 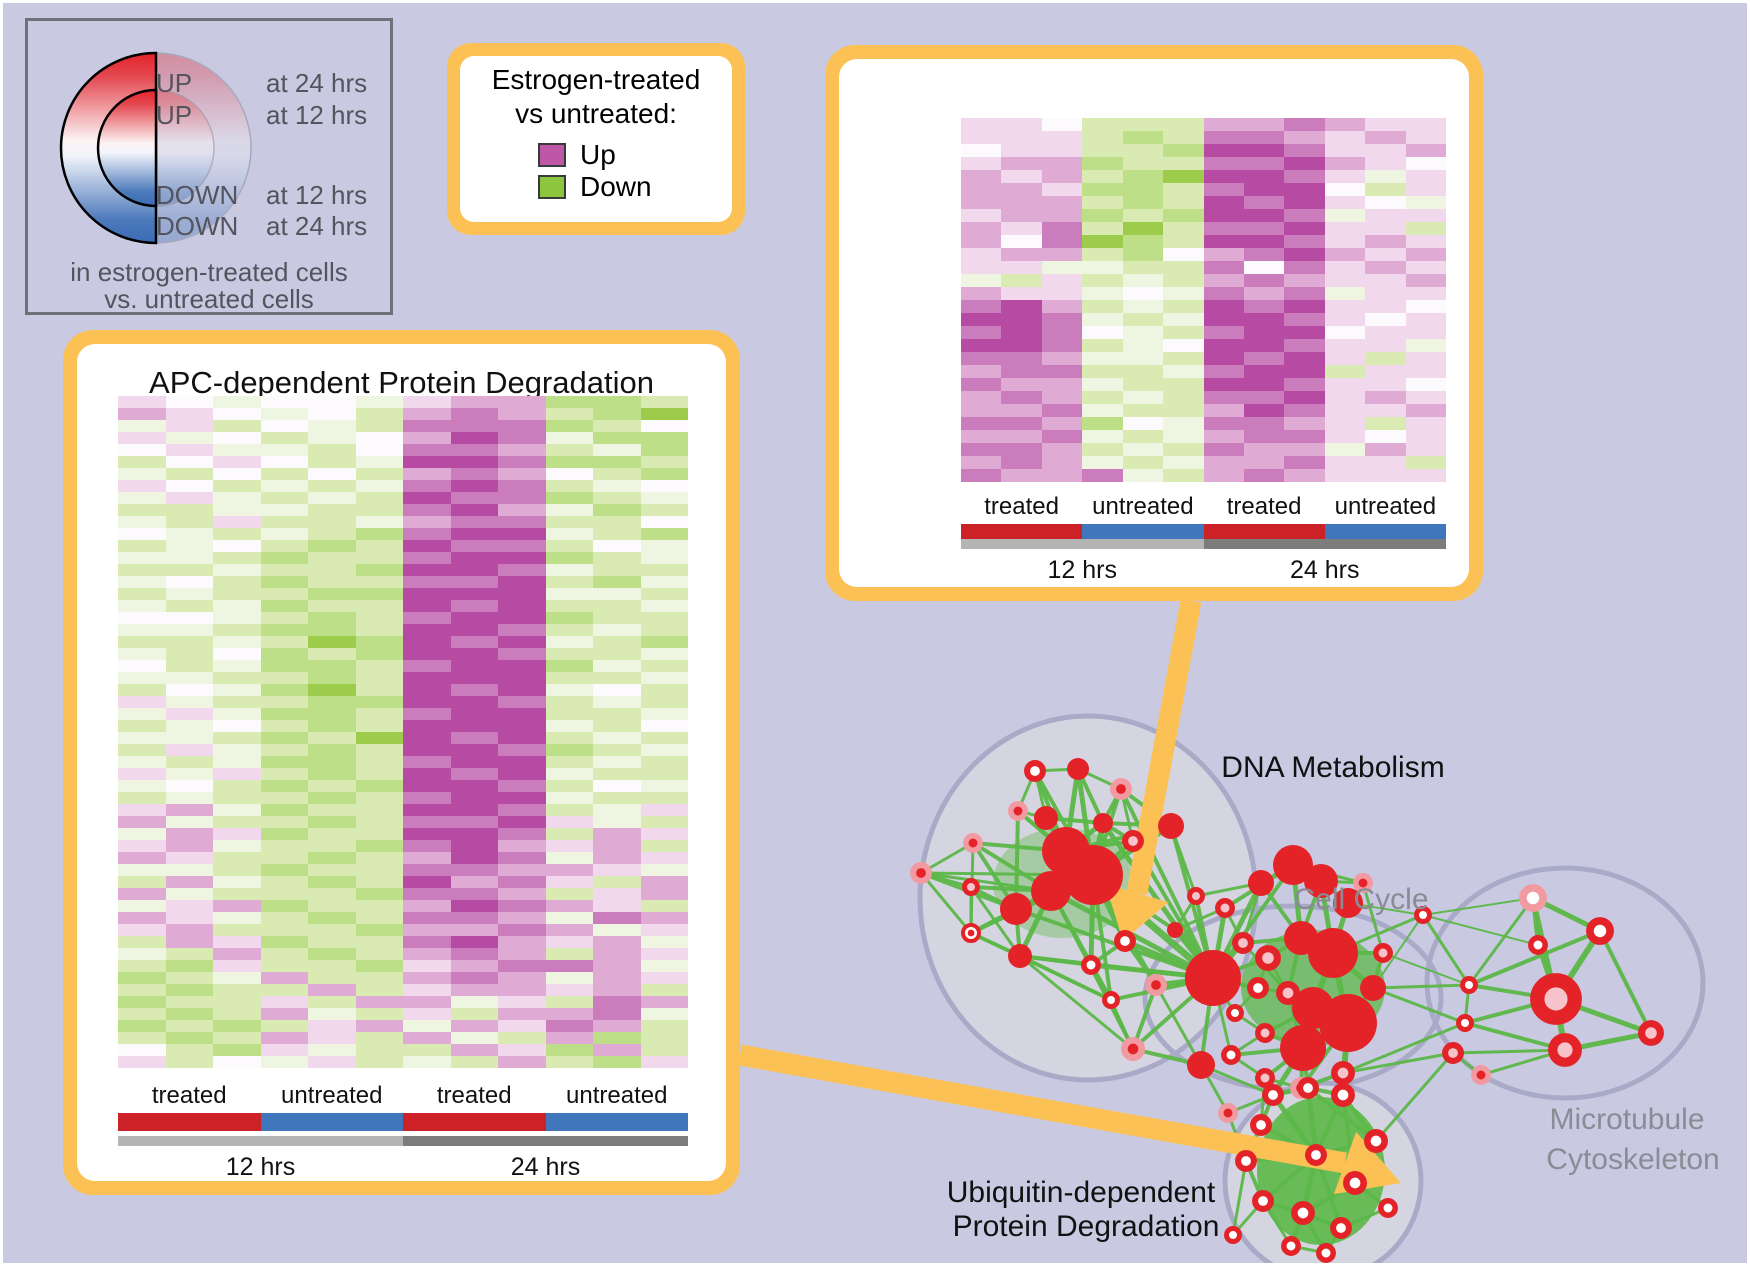 I want to click on condition-group: untreated, so click(x=1143, y=517).